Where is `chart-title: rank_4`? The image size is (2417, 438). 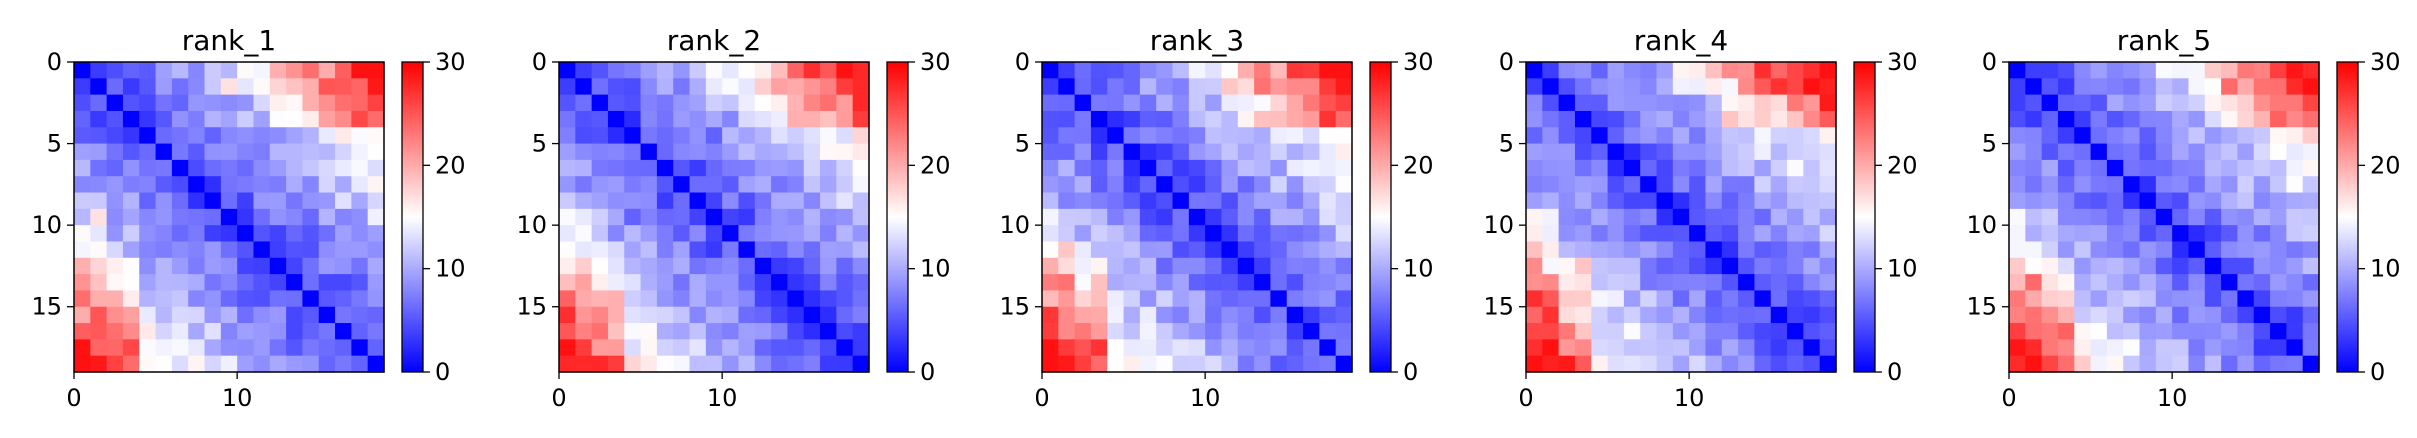
chart-title: rank_4 is located at coordinates (1681, 40).